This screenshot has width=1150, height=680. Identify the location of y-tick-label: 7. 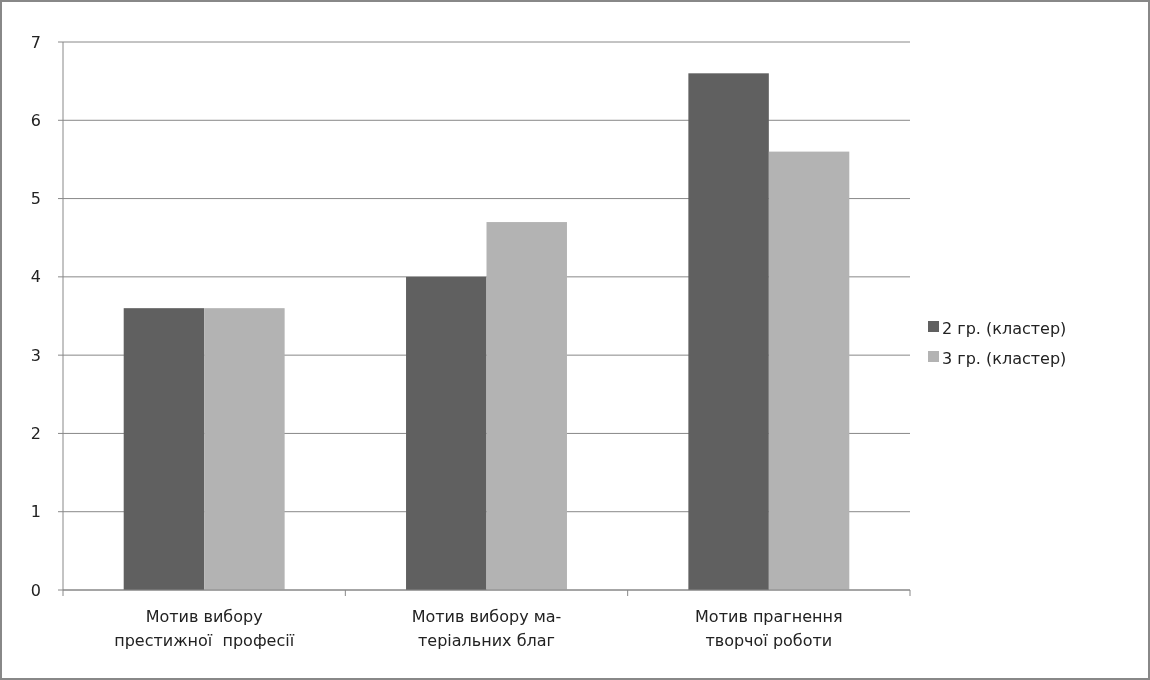
(35, 42).